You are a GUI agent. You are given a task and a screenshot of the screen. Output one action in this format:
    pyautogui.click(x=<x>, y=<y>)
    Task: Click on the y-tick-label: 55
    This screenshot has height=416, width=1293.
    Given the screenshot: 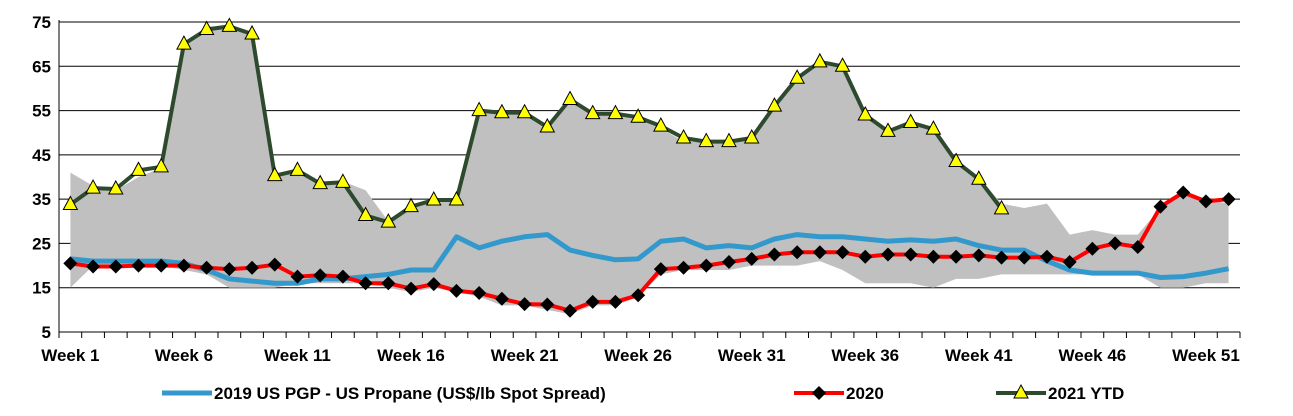 What is the action you would take?
    pyautogui.click(x=41, y=111)
    